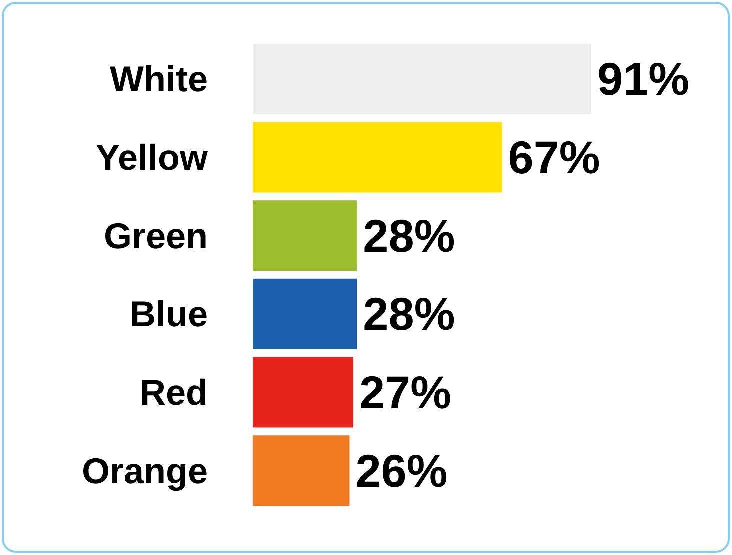  Describe the element at coordinates (145, 471) in the screenshot. I see `y-tick-label: Orange` at that location.